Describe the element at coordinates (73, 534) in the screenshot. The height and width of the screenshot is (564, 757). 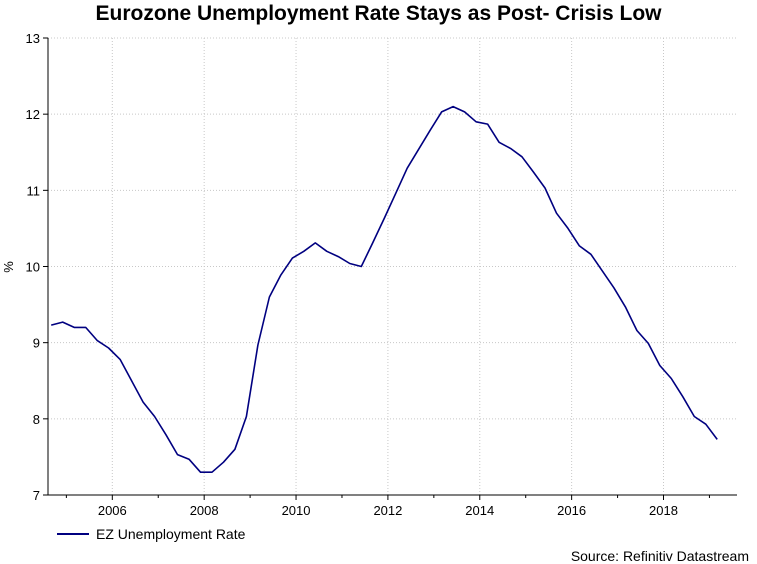
I see `legend-swatch` at that location.